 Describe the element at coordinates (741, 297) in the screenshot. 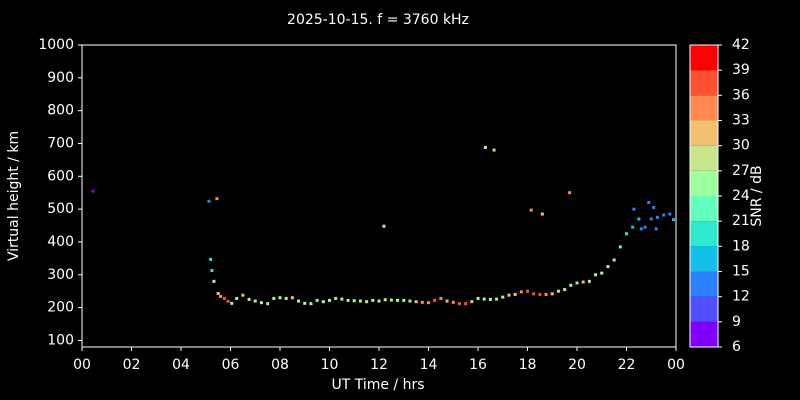

I see `colorbar-tick-label: 12` at that location.